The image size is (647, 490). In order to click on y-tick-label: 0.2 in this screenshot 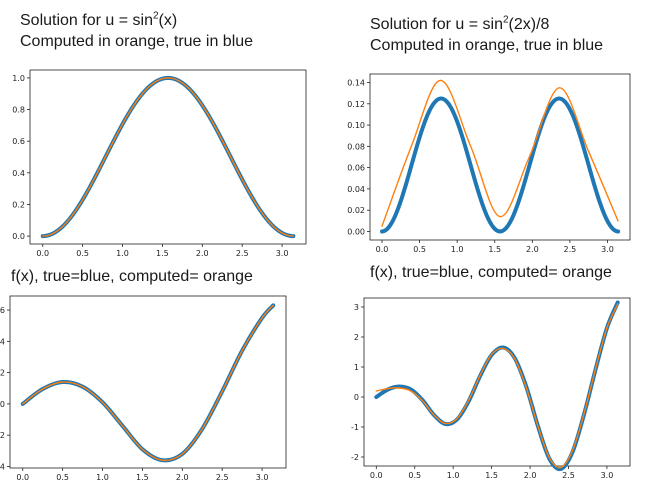, I will do `click(18, 204)`.